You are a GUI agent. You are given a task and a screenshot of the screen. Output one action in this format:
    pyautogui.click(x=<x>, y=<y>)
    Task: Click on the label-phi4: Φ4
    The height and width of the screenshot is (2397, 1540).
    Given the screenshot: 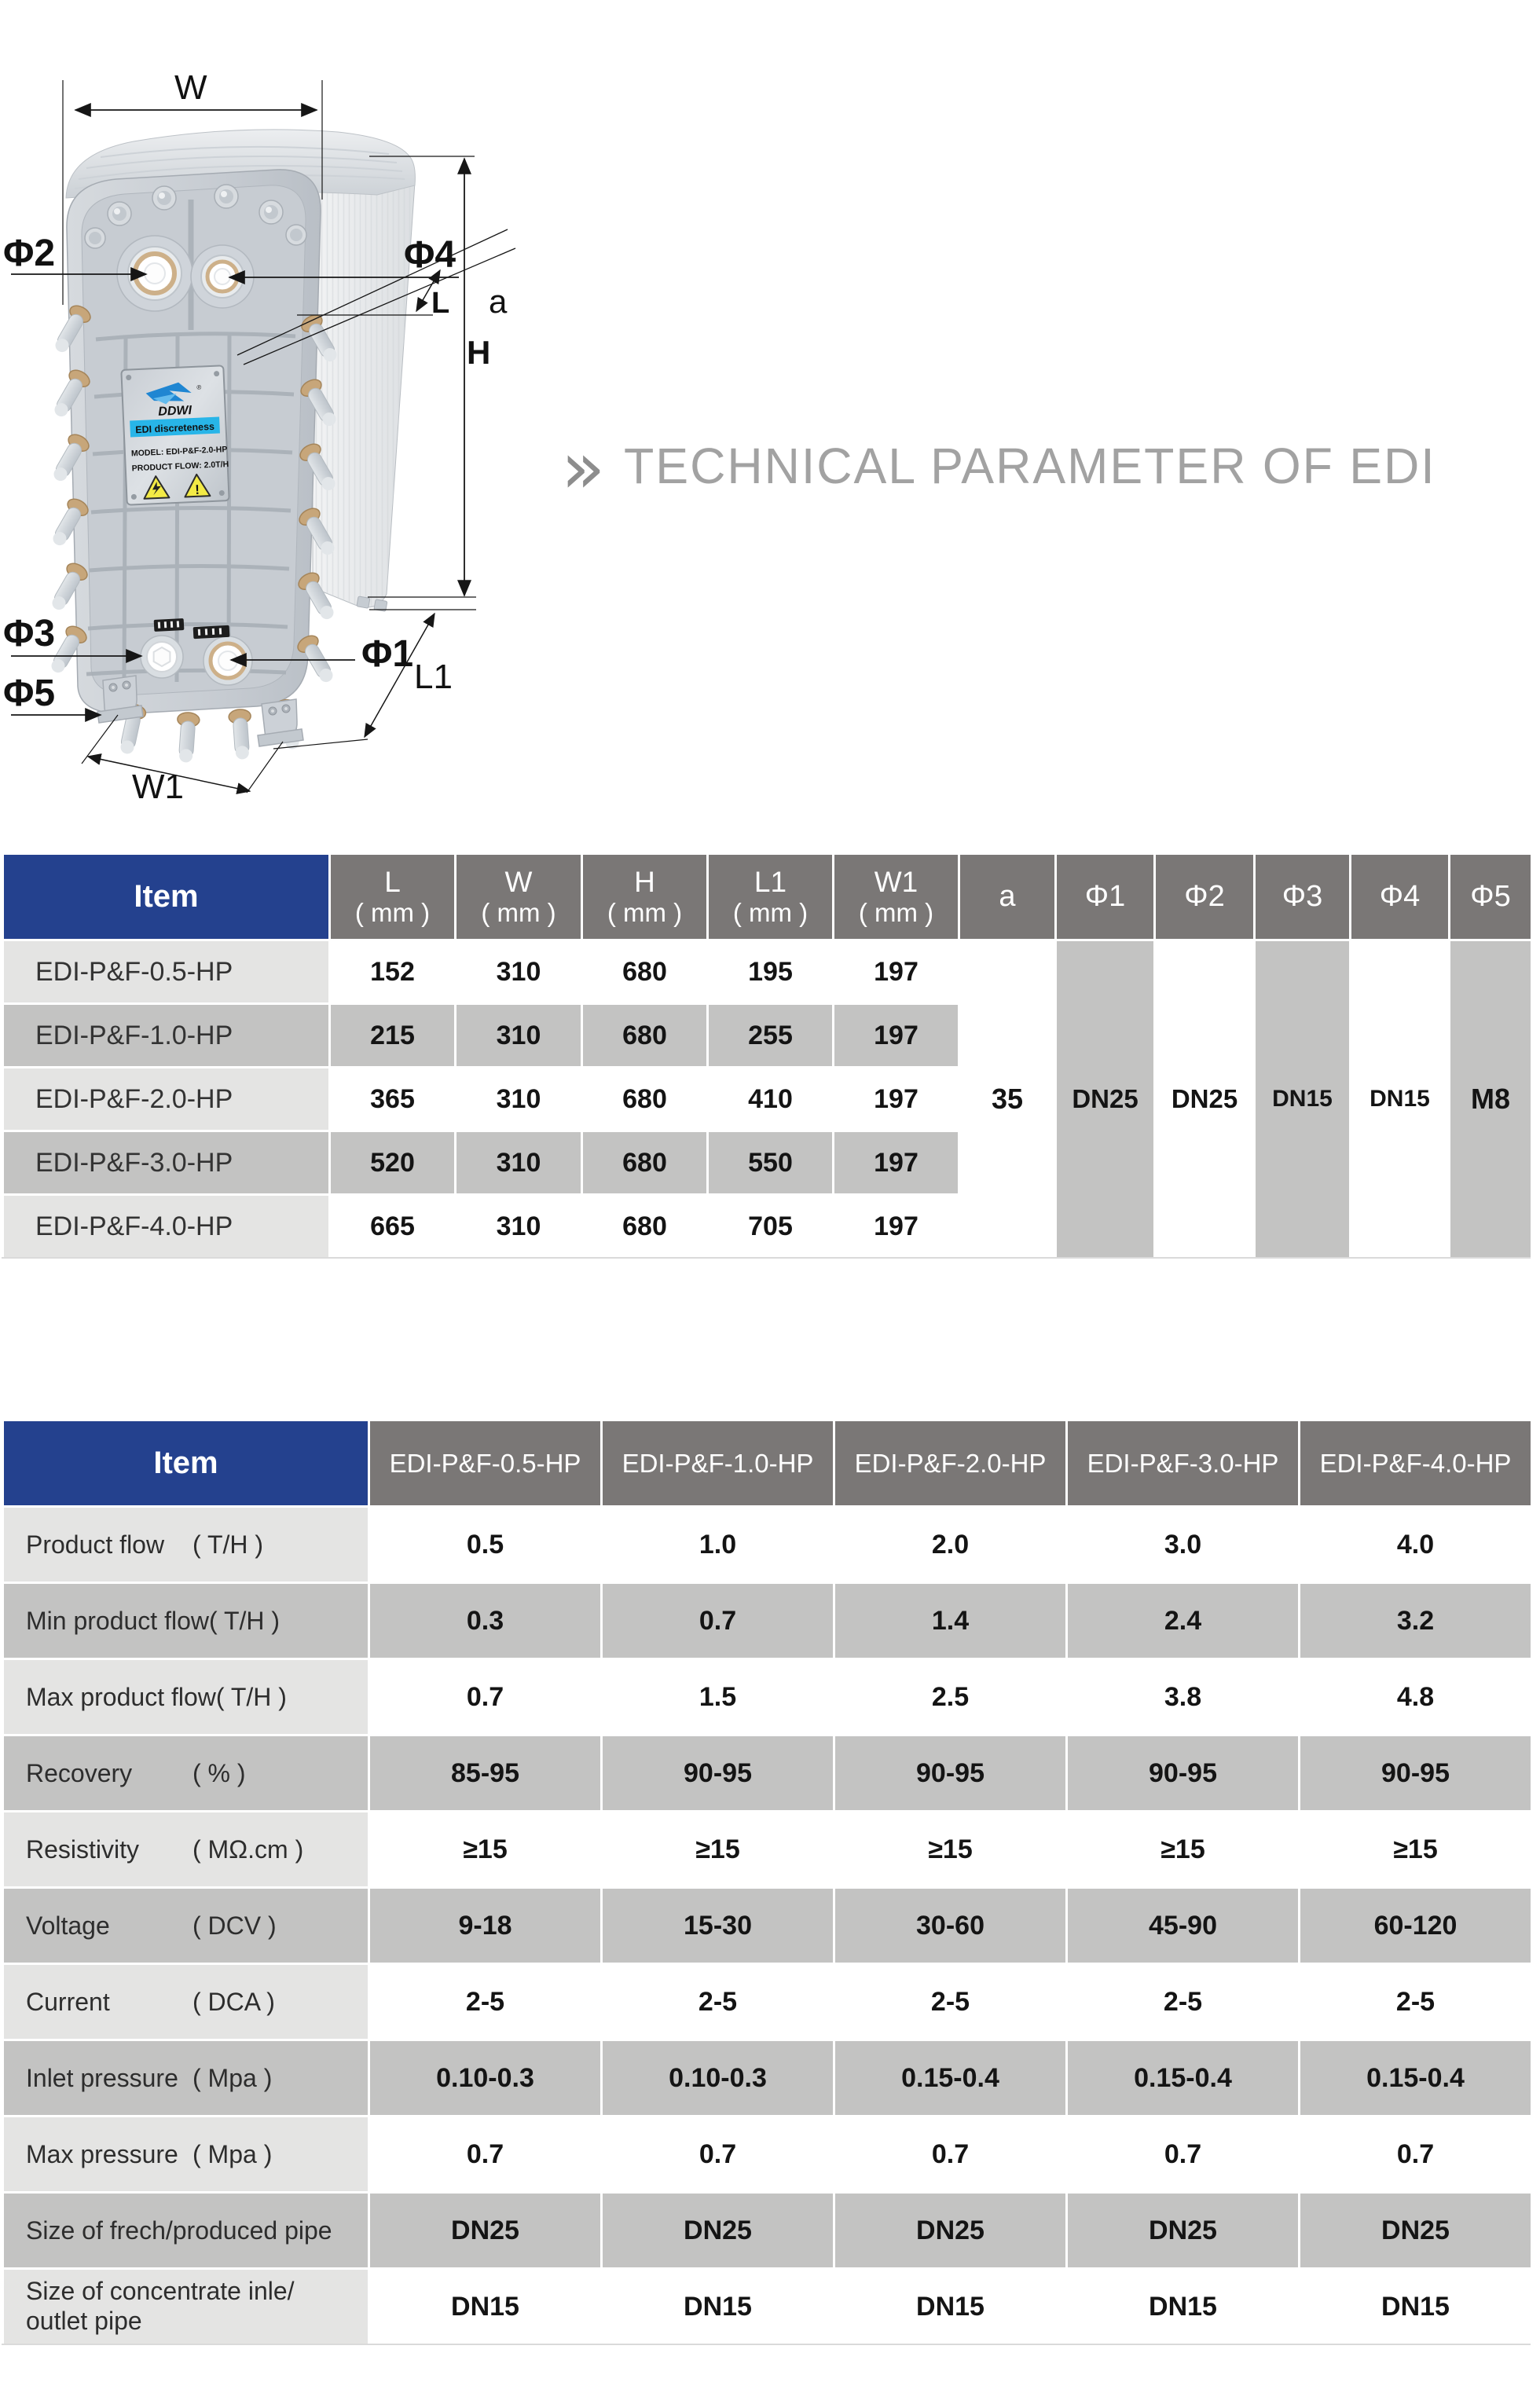 What is the action you would take?
    pyautogui.click(x=430, y=255)
    